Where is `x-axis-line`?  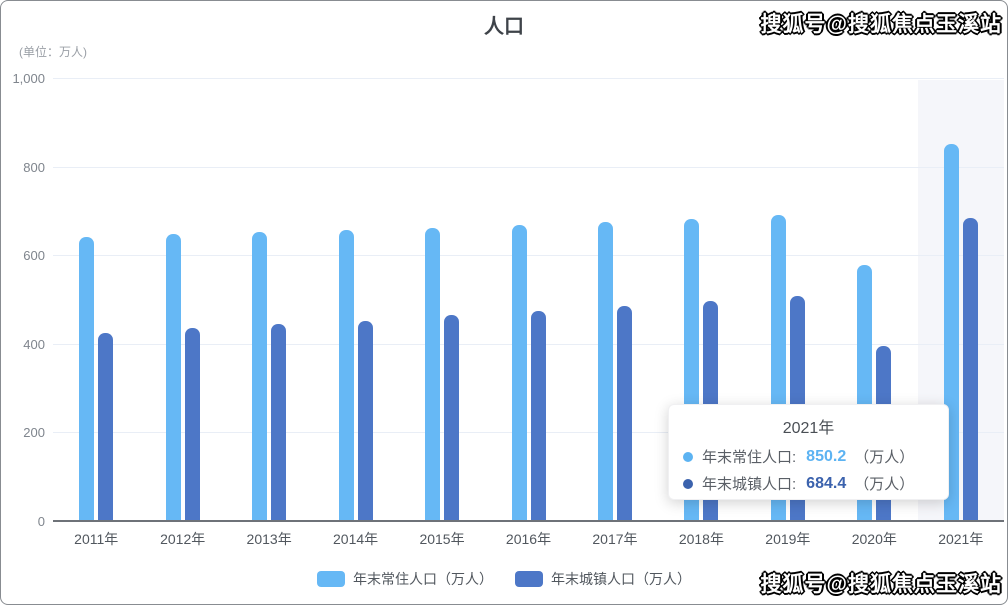
x-axis-line is located at coordinates (528, 521).